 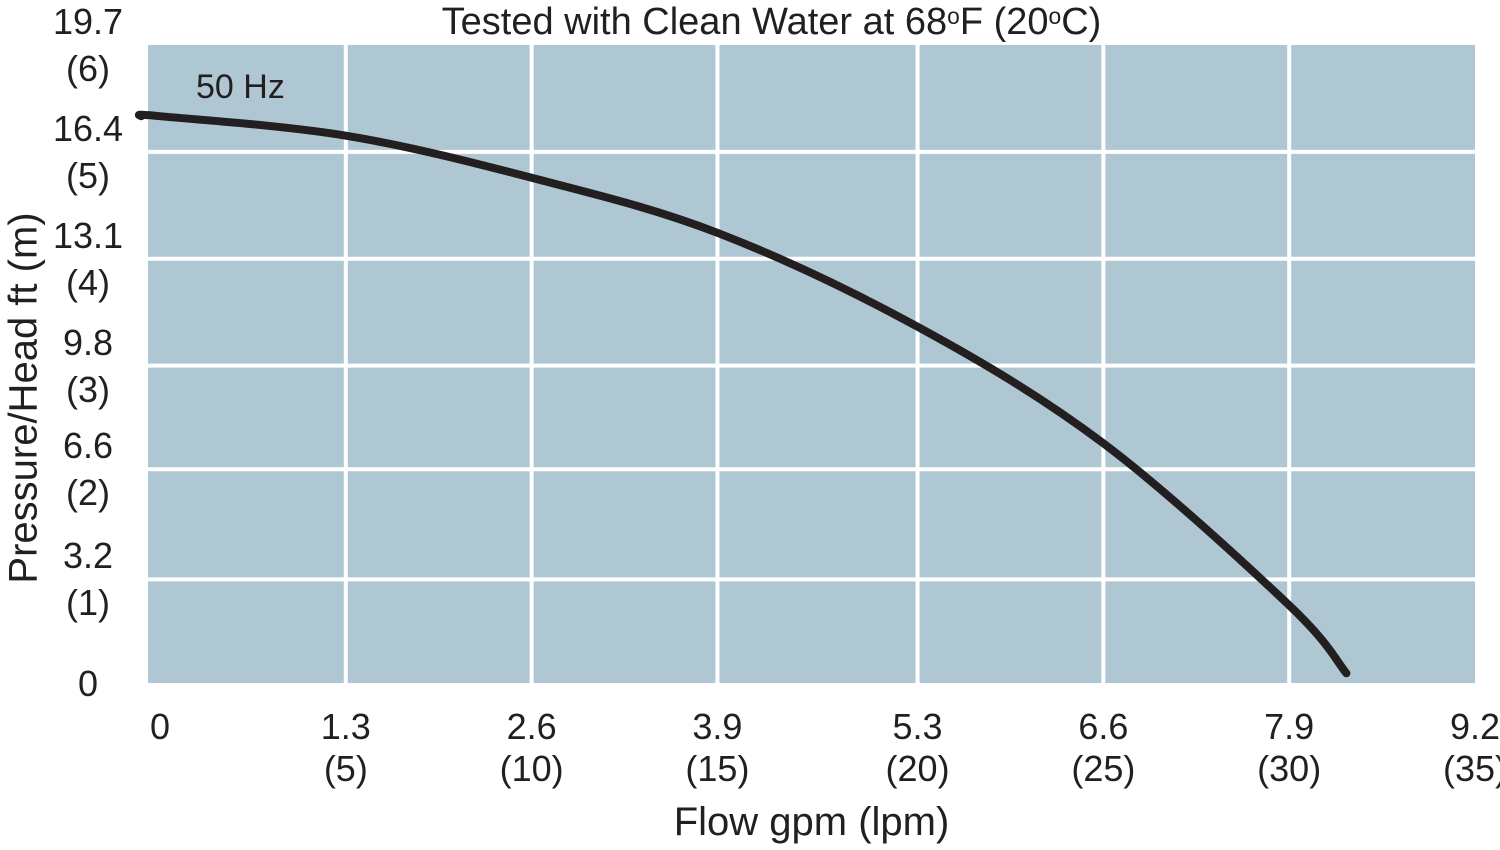 I want to click on y-tick-label: 13.1 (4), so click(x=88, y=259).